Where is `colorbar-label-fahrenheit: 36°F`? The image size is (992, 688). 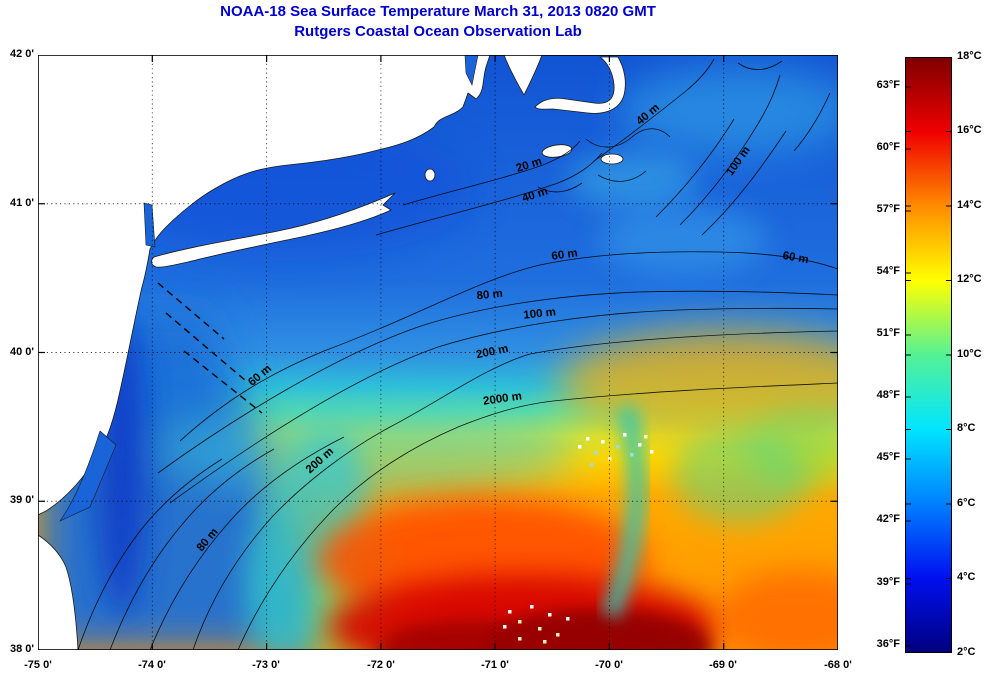
colorbar-label-fahrenheit: 36°F is located at coordinates (888, 644).